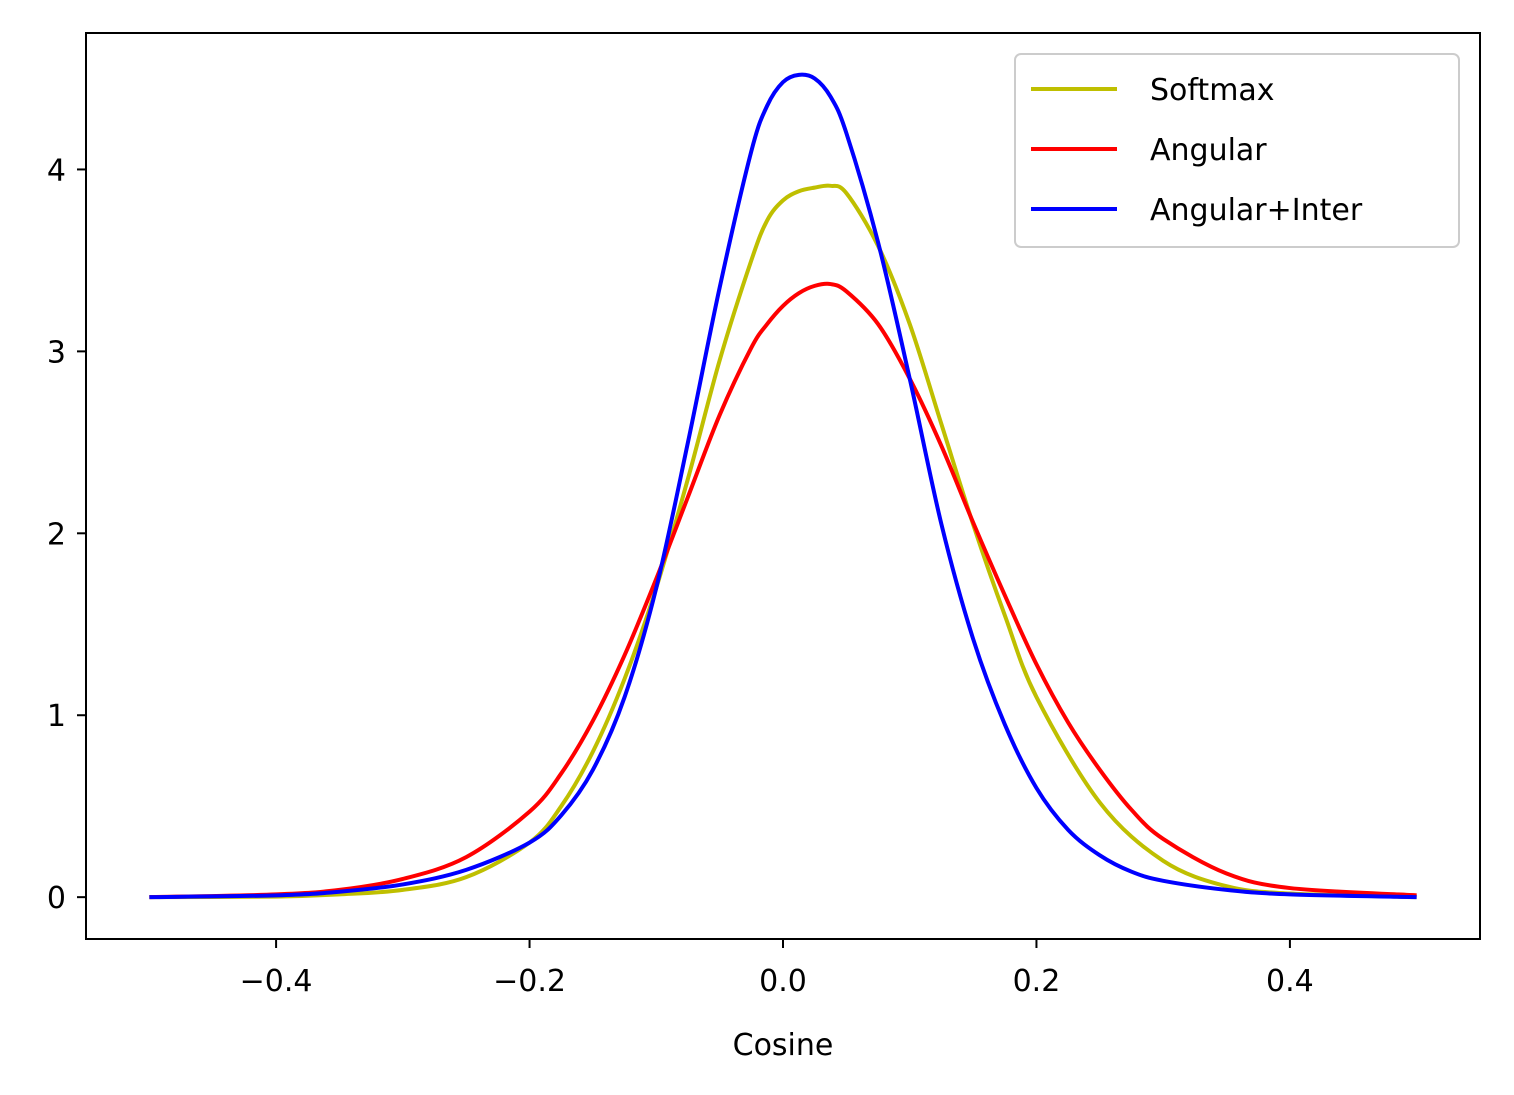  I want to click on legend-box, so click(1237, 150).